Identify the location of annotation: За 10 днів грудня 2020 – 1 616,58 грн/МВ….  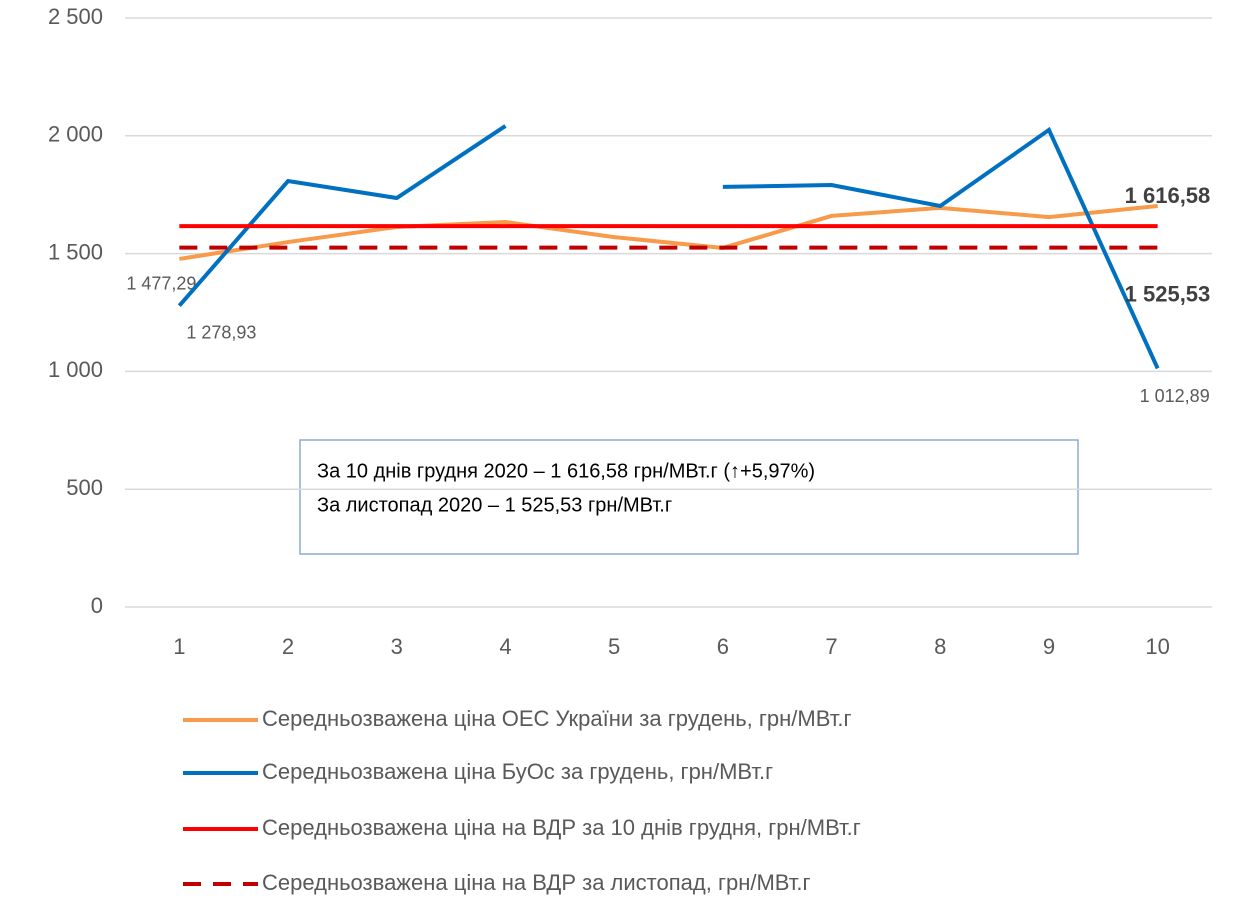
(566, 471).